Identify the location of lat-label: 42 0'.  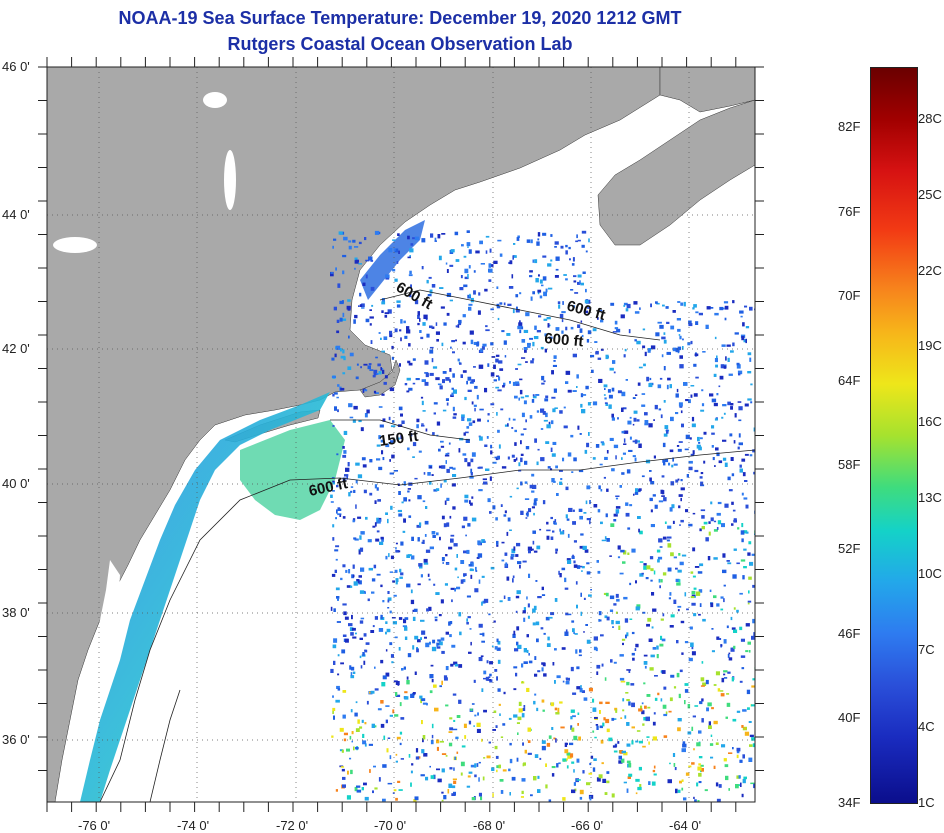
(16, 348).